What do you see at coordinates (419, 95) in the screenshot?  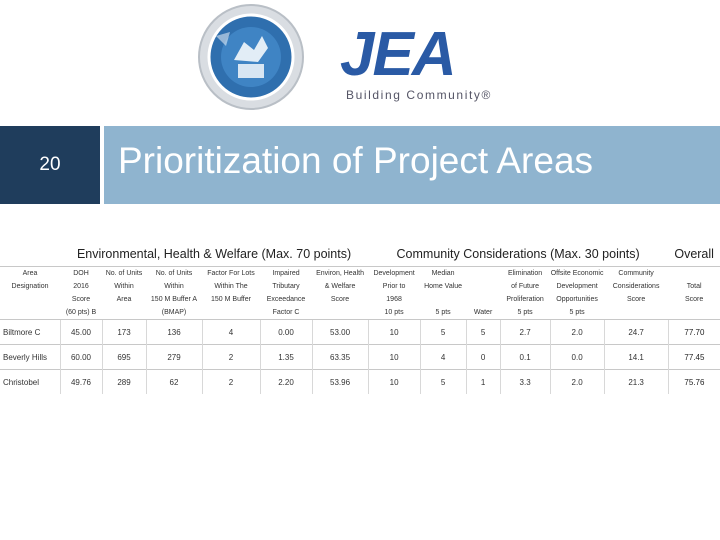 I see `jea-tagline: Building Community®` at bounding box center [419, 95].